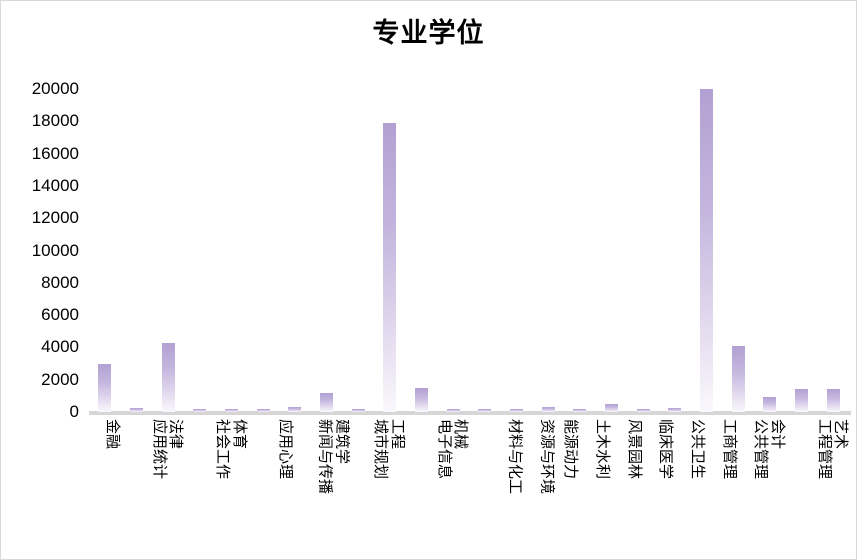 The image size is (857, 560). Describe the element at coordinates (496, 487) in the screenshot. I see `x-label-slot: 材料与化工` at that location.